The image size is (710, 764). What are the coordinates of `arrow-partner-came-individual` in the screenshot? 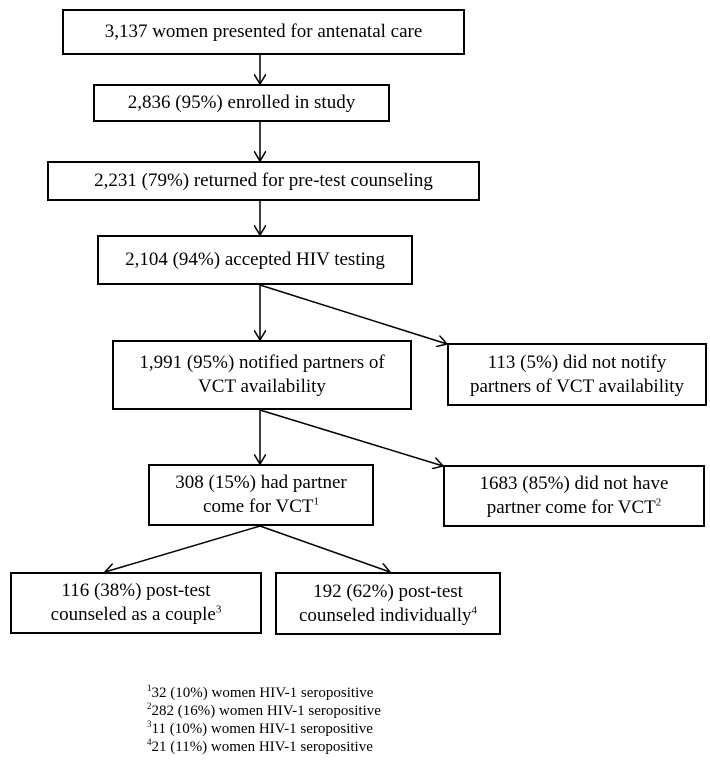 It's located at (325, 549).